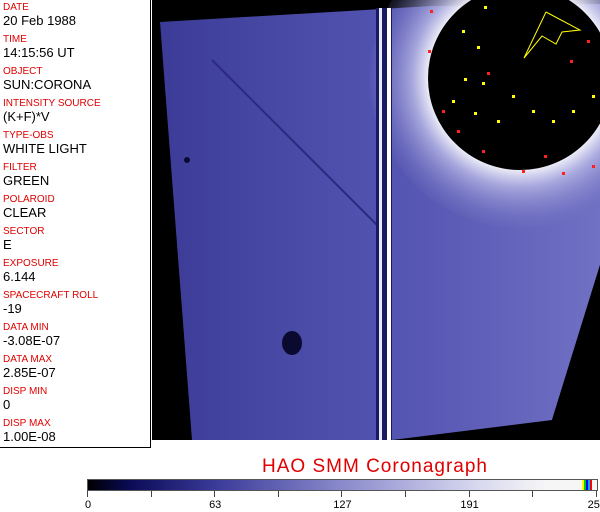 The width and height of the screenshot is (600, 512). Describe the element at coordinates (20, 167) in the screenshot. I see `field-label: FILTER` at that location.